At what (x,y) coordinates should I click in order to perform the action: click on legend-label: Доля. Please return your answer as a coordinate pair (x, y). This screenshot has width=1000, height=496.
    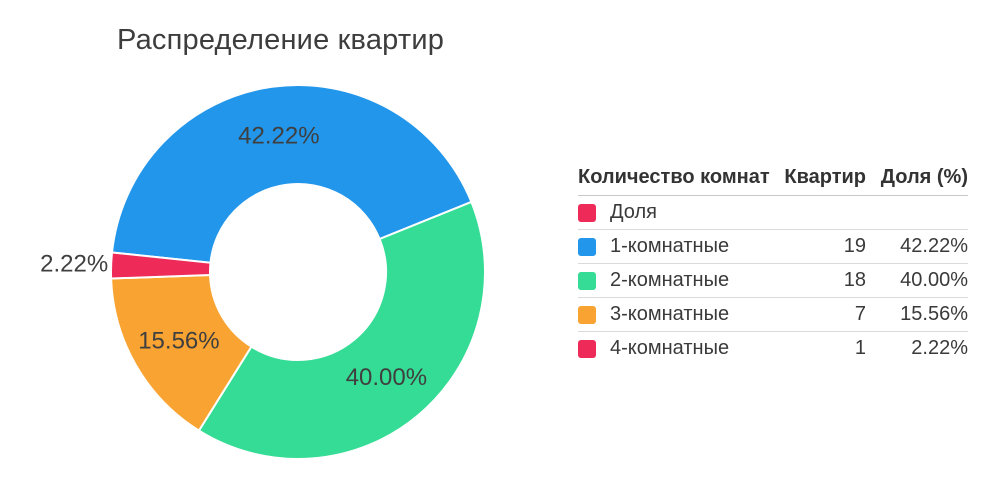
    Looking at the image, I should click on (633, 212).